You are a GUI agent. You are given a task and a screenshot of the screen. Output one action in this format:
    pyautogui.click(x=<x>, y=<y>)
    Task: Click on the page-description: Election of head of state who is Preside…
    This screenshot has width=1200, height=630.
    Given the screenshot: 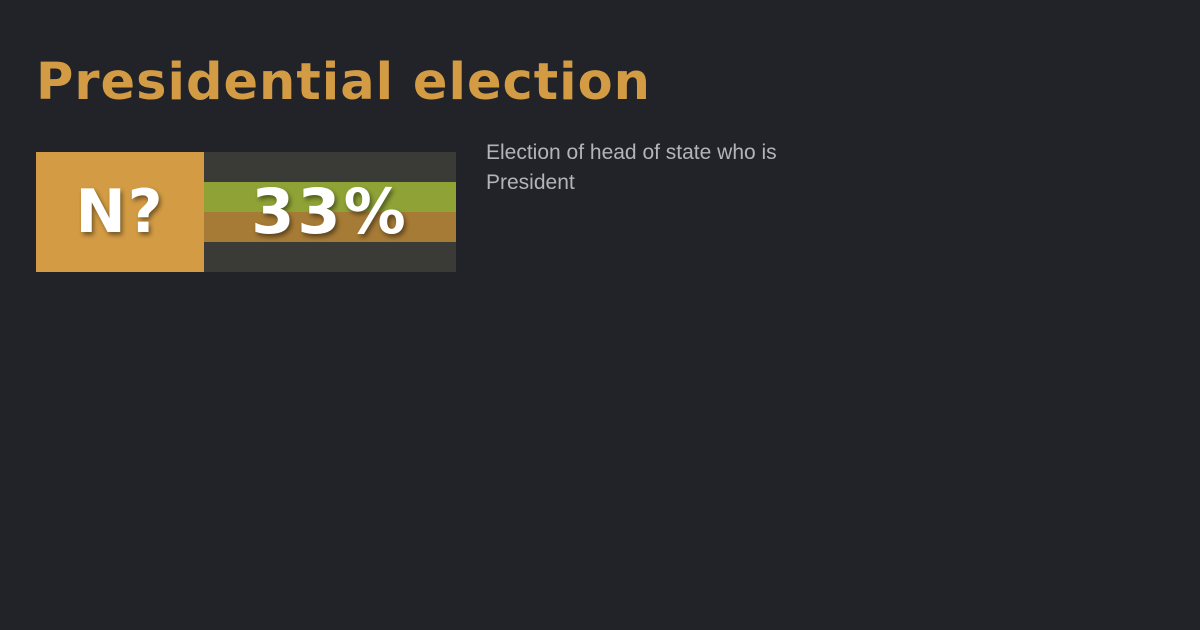 What is the action you would take?
    pyautogui.click(x=631, y=167)
    